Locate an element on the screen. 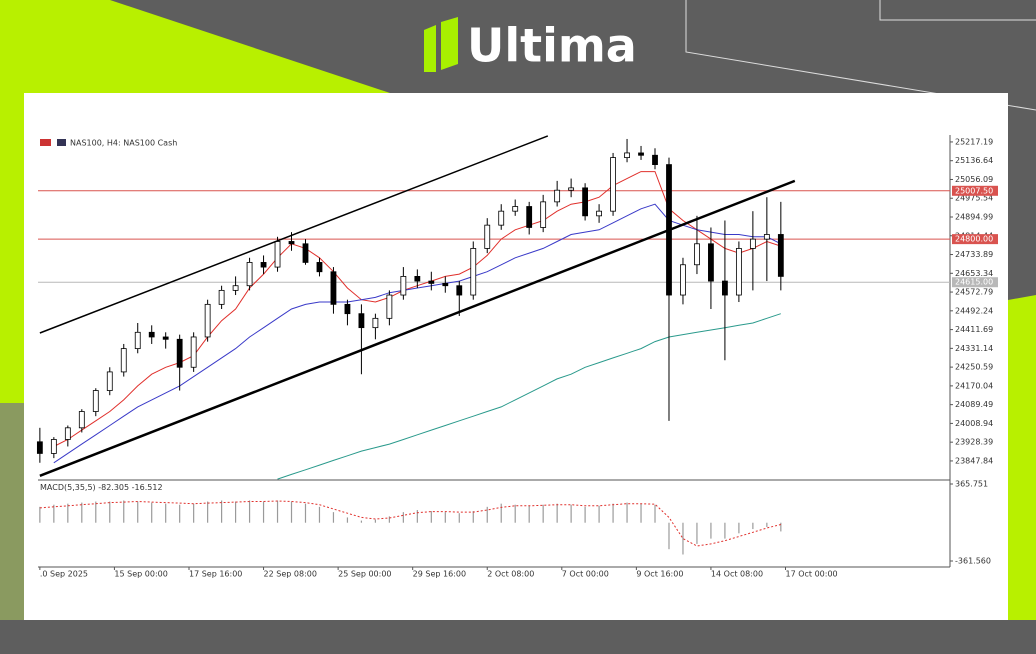  x-tick-label: 9 Oct 16:00 is located at coordinates (659, 574).